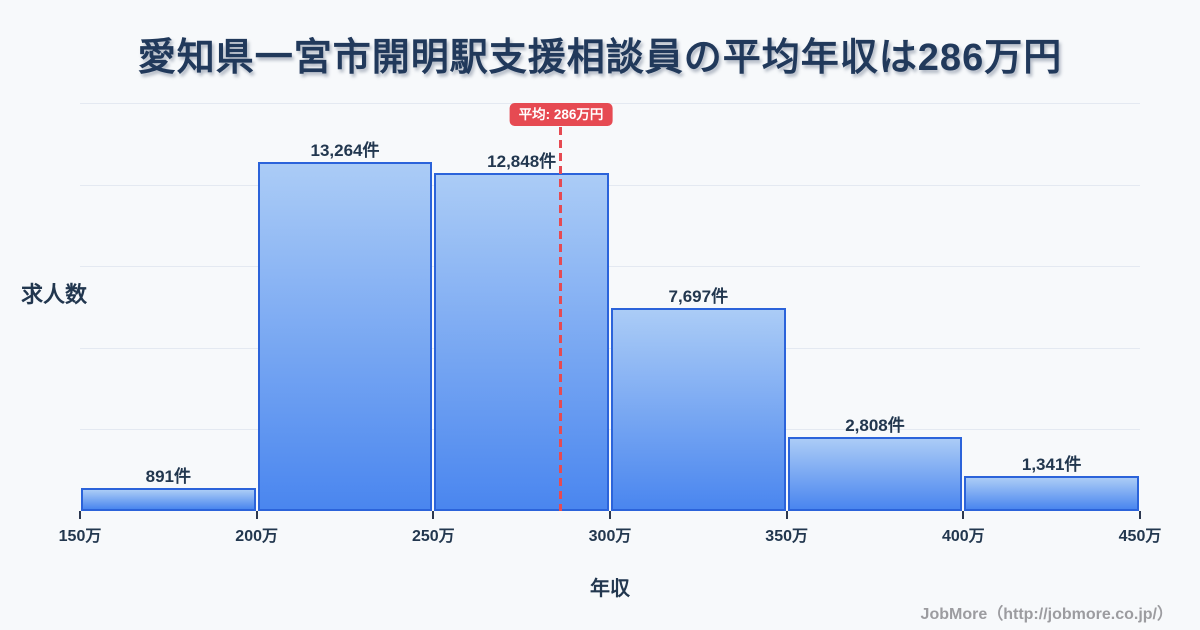 The width and height of the screenshot is (1200, 630). Describe the element at coordinates (1051, 464) in the screenshot. I see `bar-value-label: 1,341件` at that location.